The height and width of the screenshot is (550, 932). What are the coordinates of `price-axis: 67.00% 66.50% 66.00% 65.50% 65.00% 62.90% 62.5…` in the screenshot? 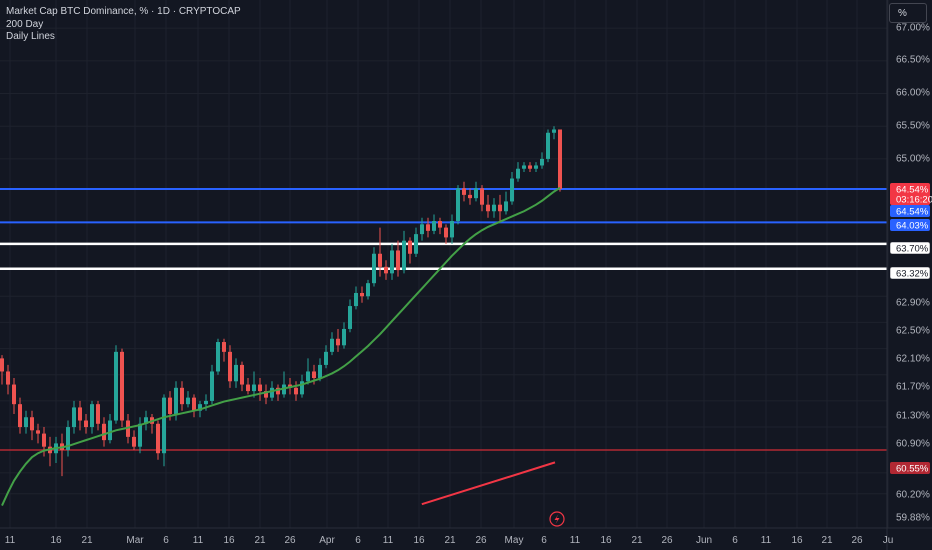 It's located at (908, 275).